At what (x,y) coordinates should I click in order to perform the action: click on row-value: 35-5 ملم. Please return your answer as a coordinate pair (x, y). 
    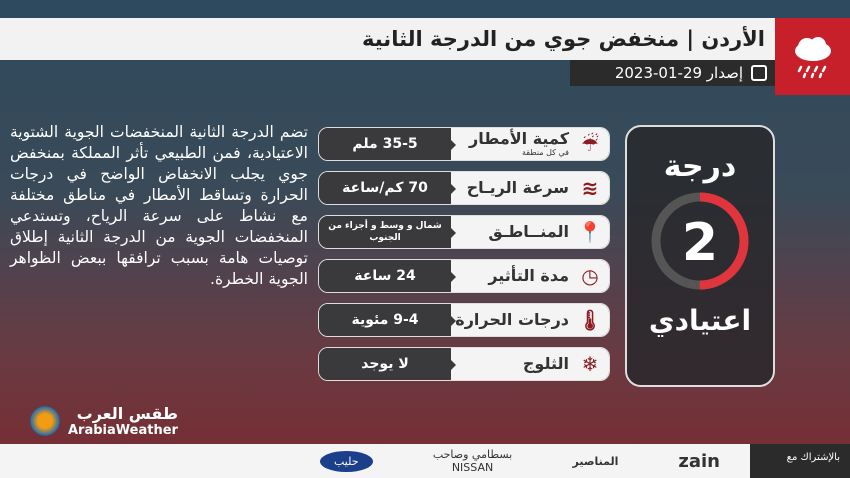
    Looking at the image, I should click on (385, 144).